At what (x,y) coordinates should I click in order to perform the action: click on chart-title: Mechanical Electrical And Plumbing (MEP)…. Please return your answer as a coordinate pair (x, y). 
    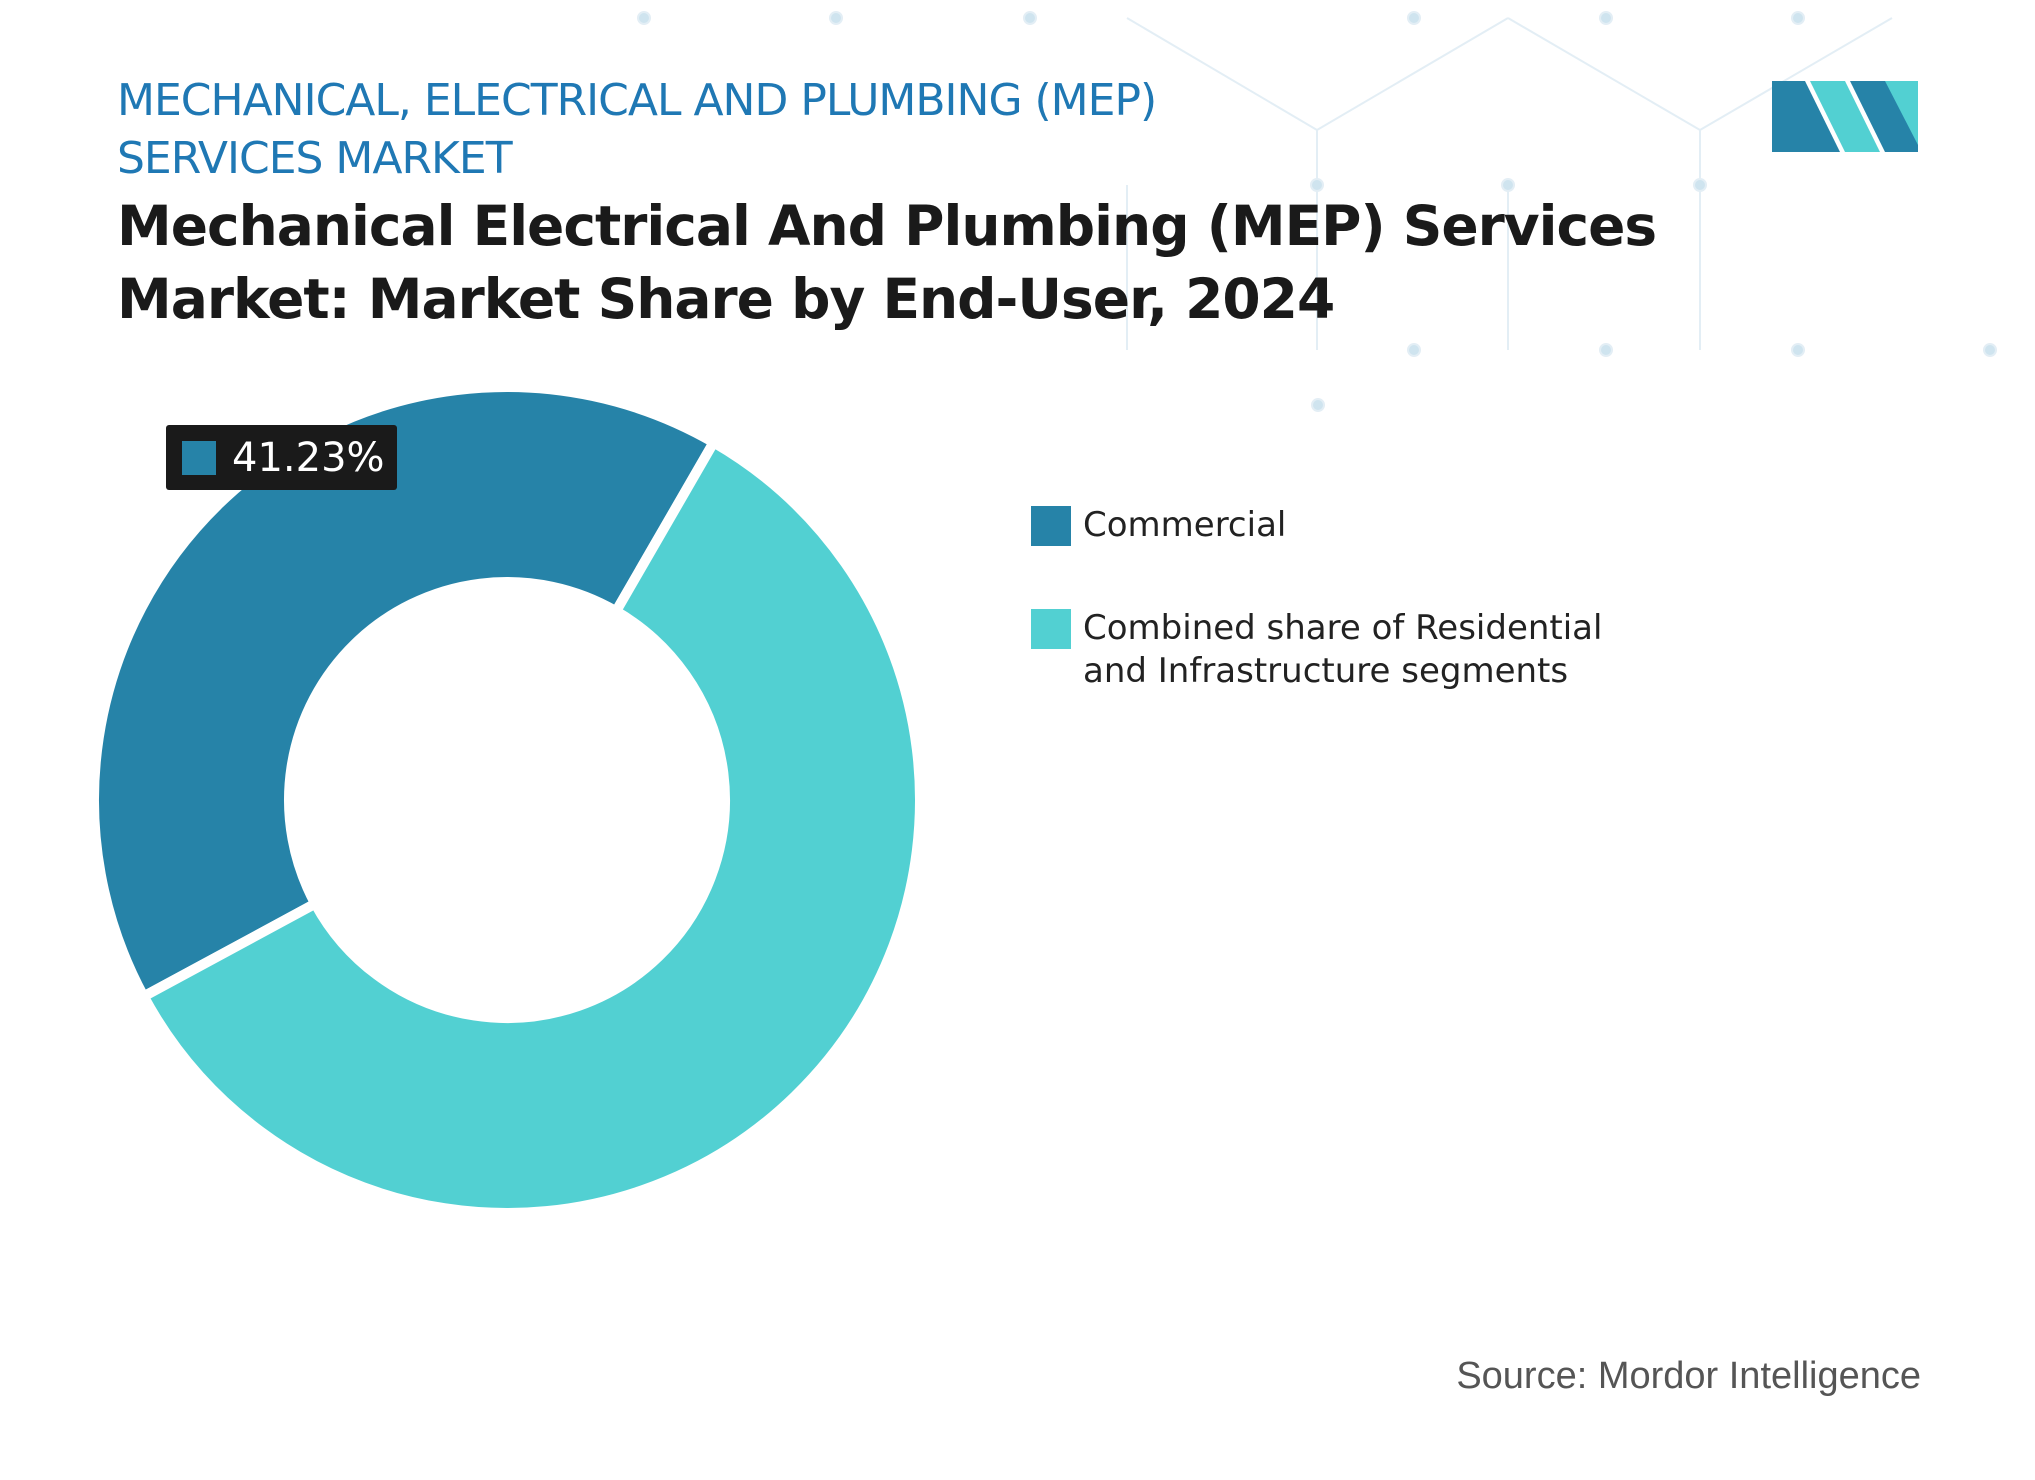
    Looking at the image, I should click on (887, 262).